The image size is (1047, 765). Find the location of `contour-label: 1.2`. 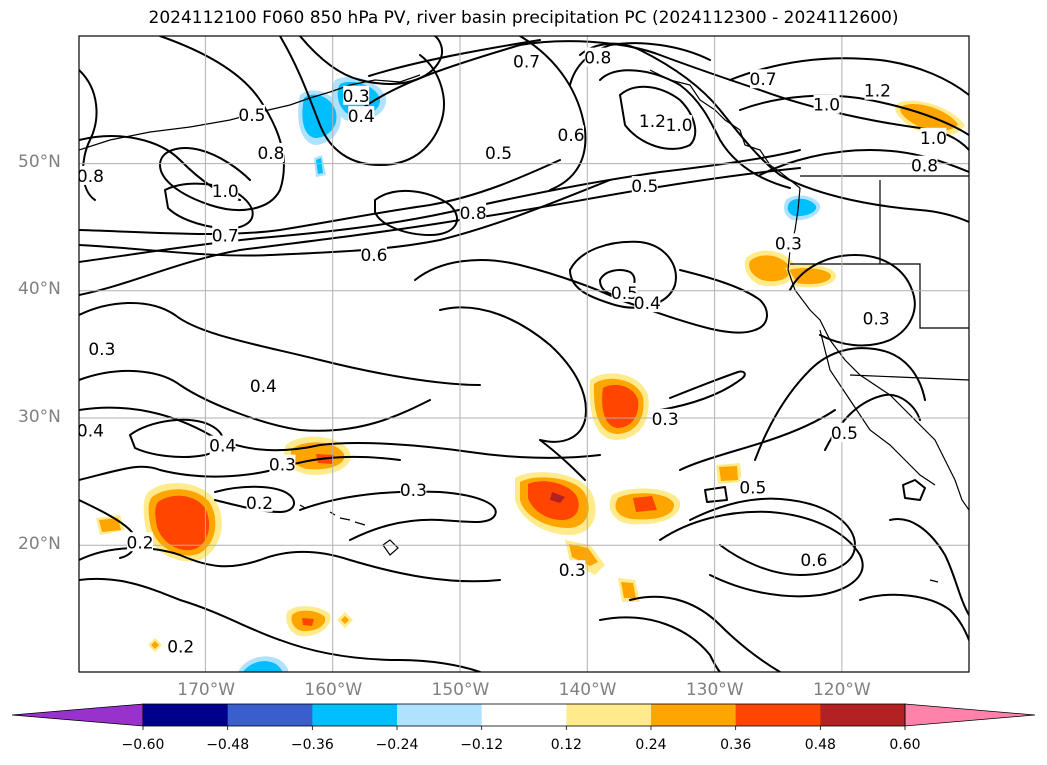

contour-label: 1.2 is located at coordinates (652, 122).